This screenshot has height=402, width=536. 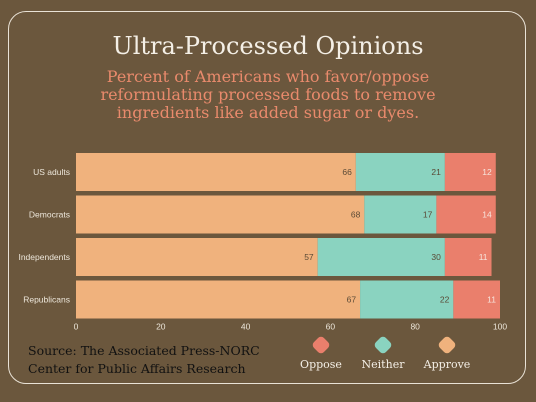 What do you see at coordinates (415, 327) in the screenshot?
I see `x-tick-label-80: 80` at bounding box center [415, 327].